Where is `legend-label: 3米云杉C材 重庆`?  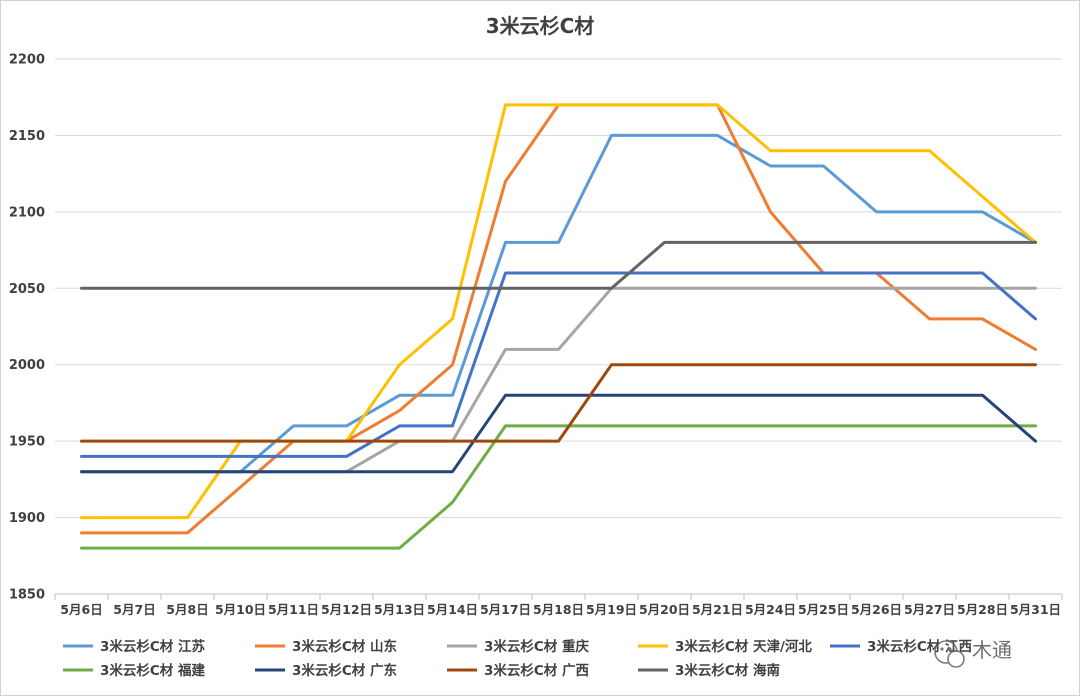 legend-label: 3米云杉C材 重庆 is located at coordinates (537, 646).